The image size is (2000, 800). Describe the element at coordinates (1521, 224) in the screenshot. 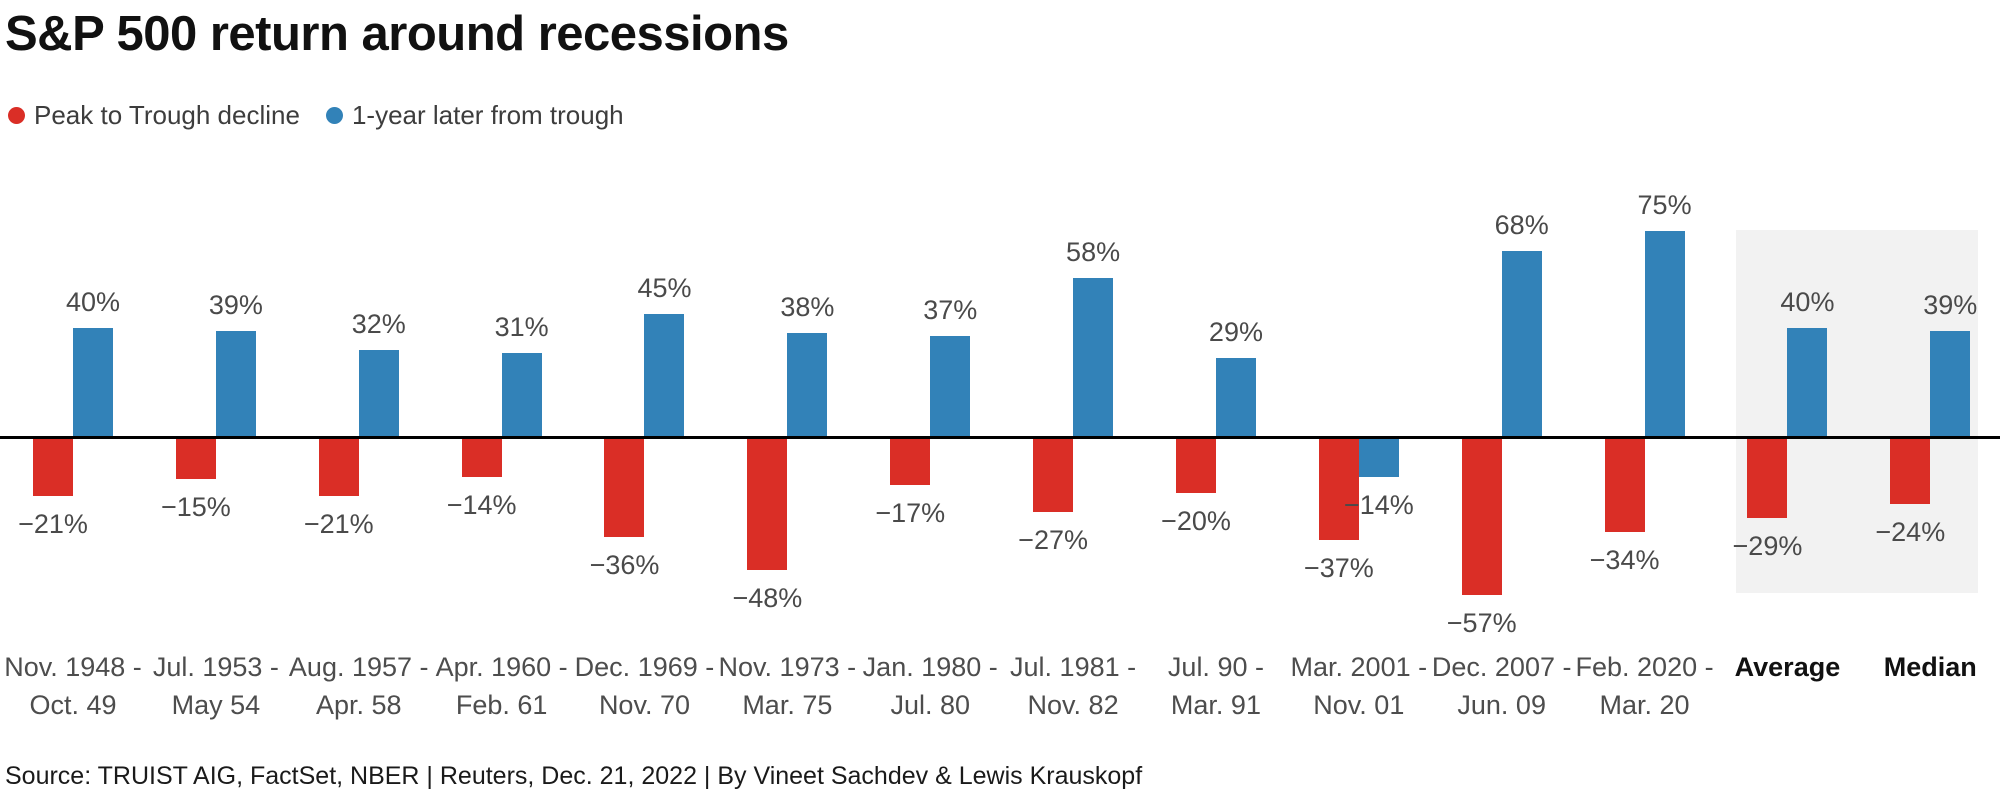

I see `value-label-one-year-later: 68%` at that location.